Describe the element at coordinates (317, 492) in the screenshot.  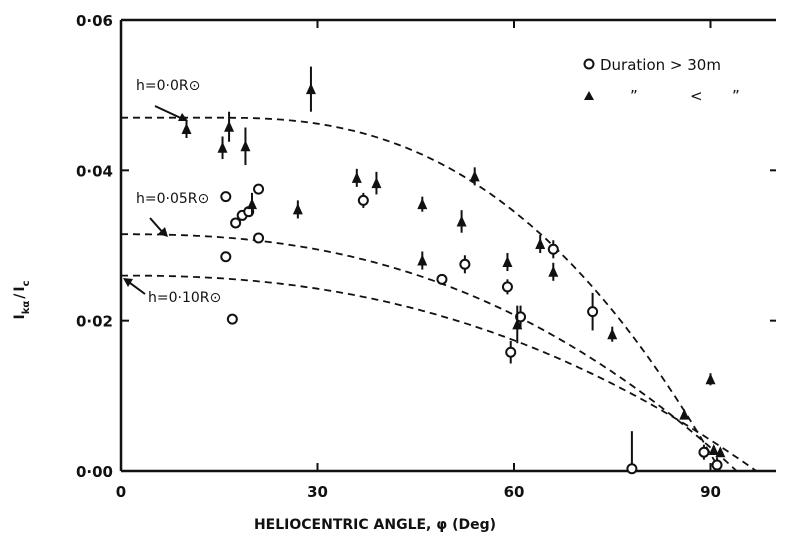
I see `x-tick-label: 30` at that location.